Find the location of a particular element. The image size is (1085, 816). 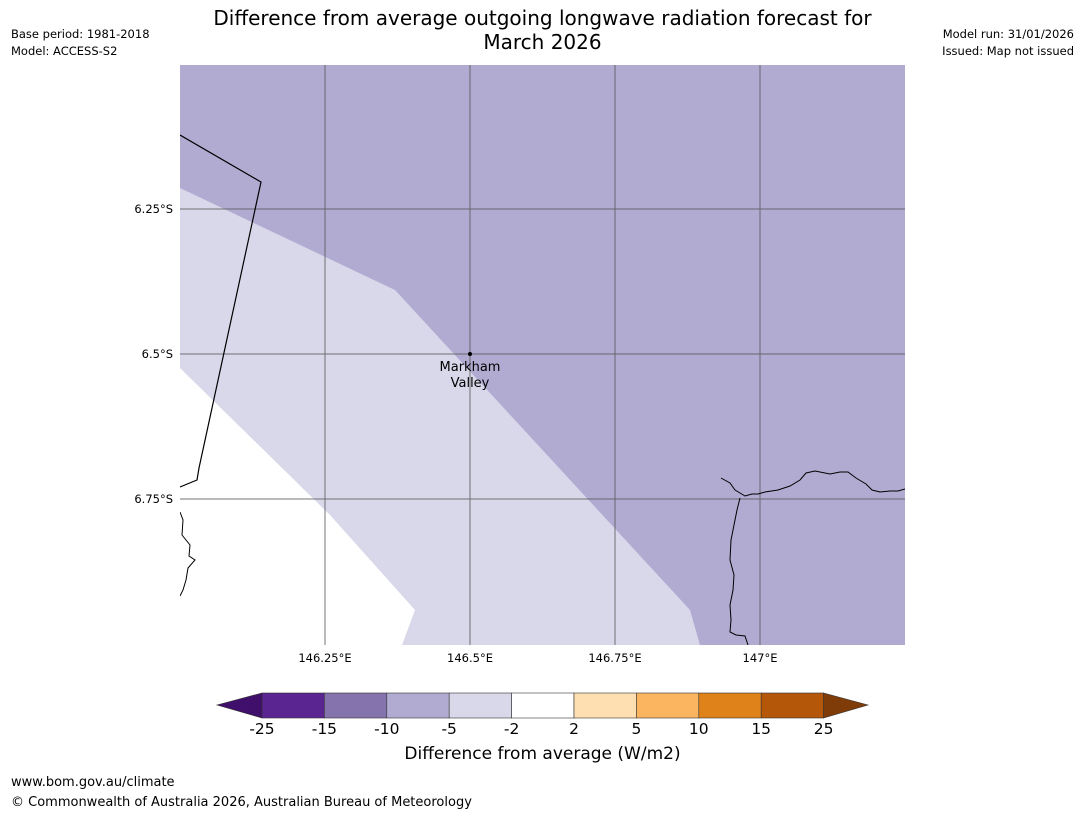

colorbar-tick-label: 10 is located at coordinates (698, 729).